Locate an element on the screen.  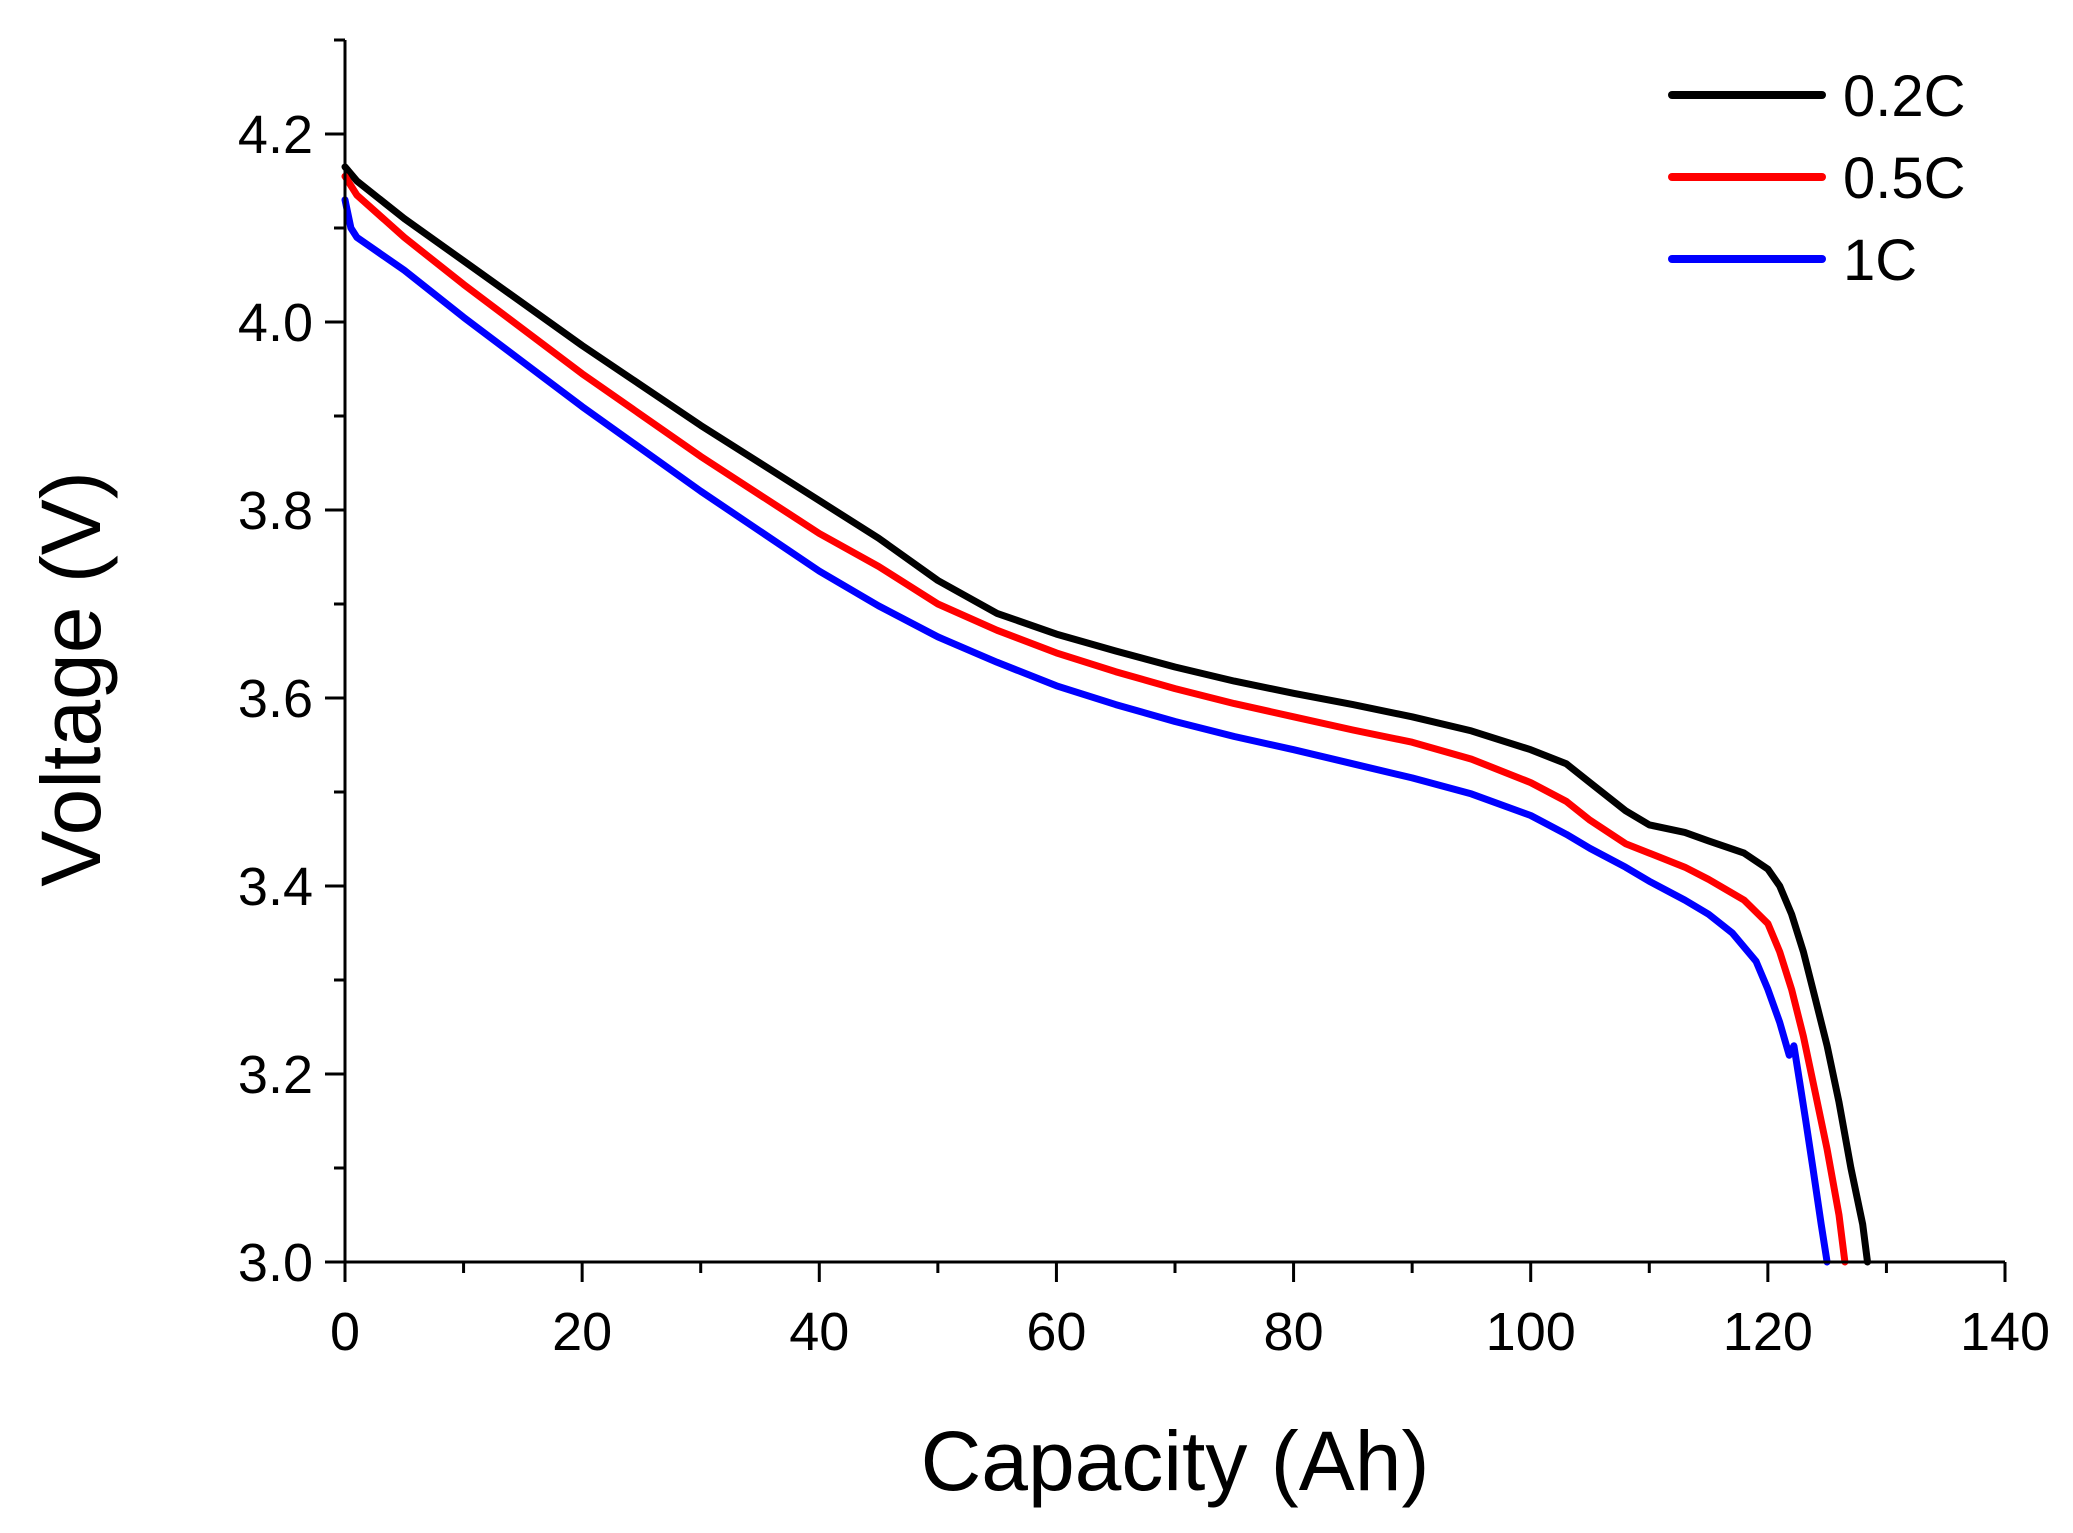
legend-label: 0.5C is located at coordinates (1904, 178).